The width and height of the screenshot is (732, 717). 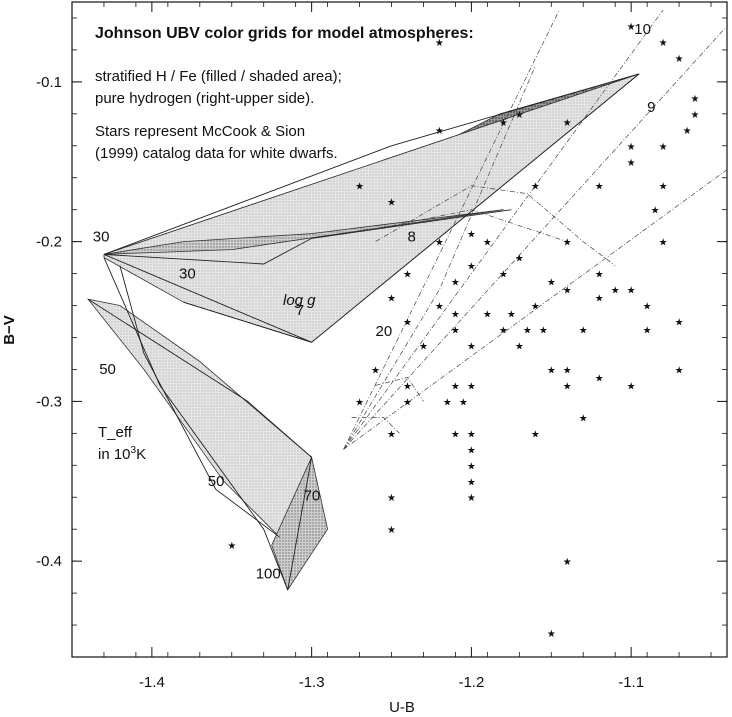 I want to click on annotation-line-4: (1999) catalog data for white dwarfs., so click(x=216, y=153).